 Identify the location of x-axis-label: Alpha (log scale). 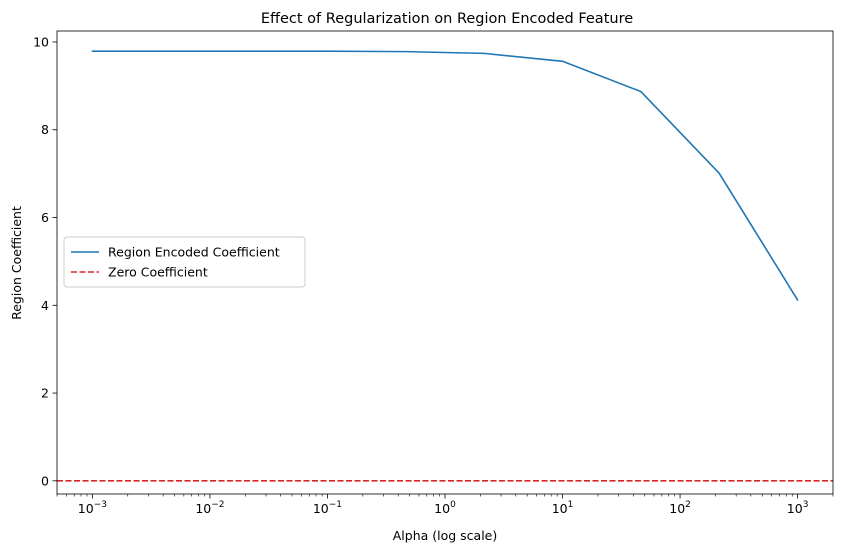
(445, 535).